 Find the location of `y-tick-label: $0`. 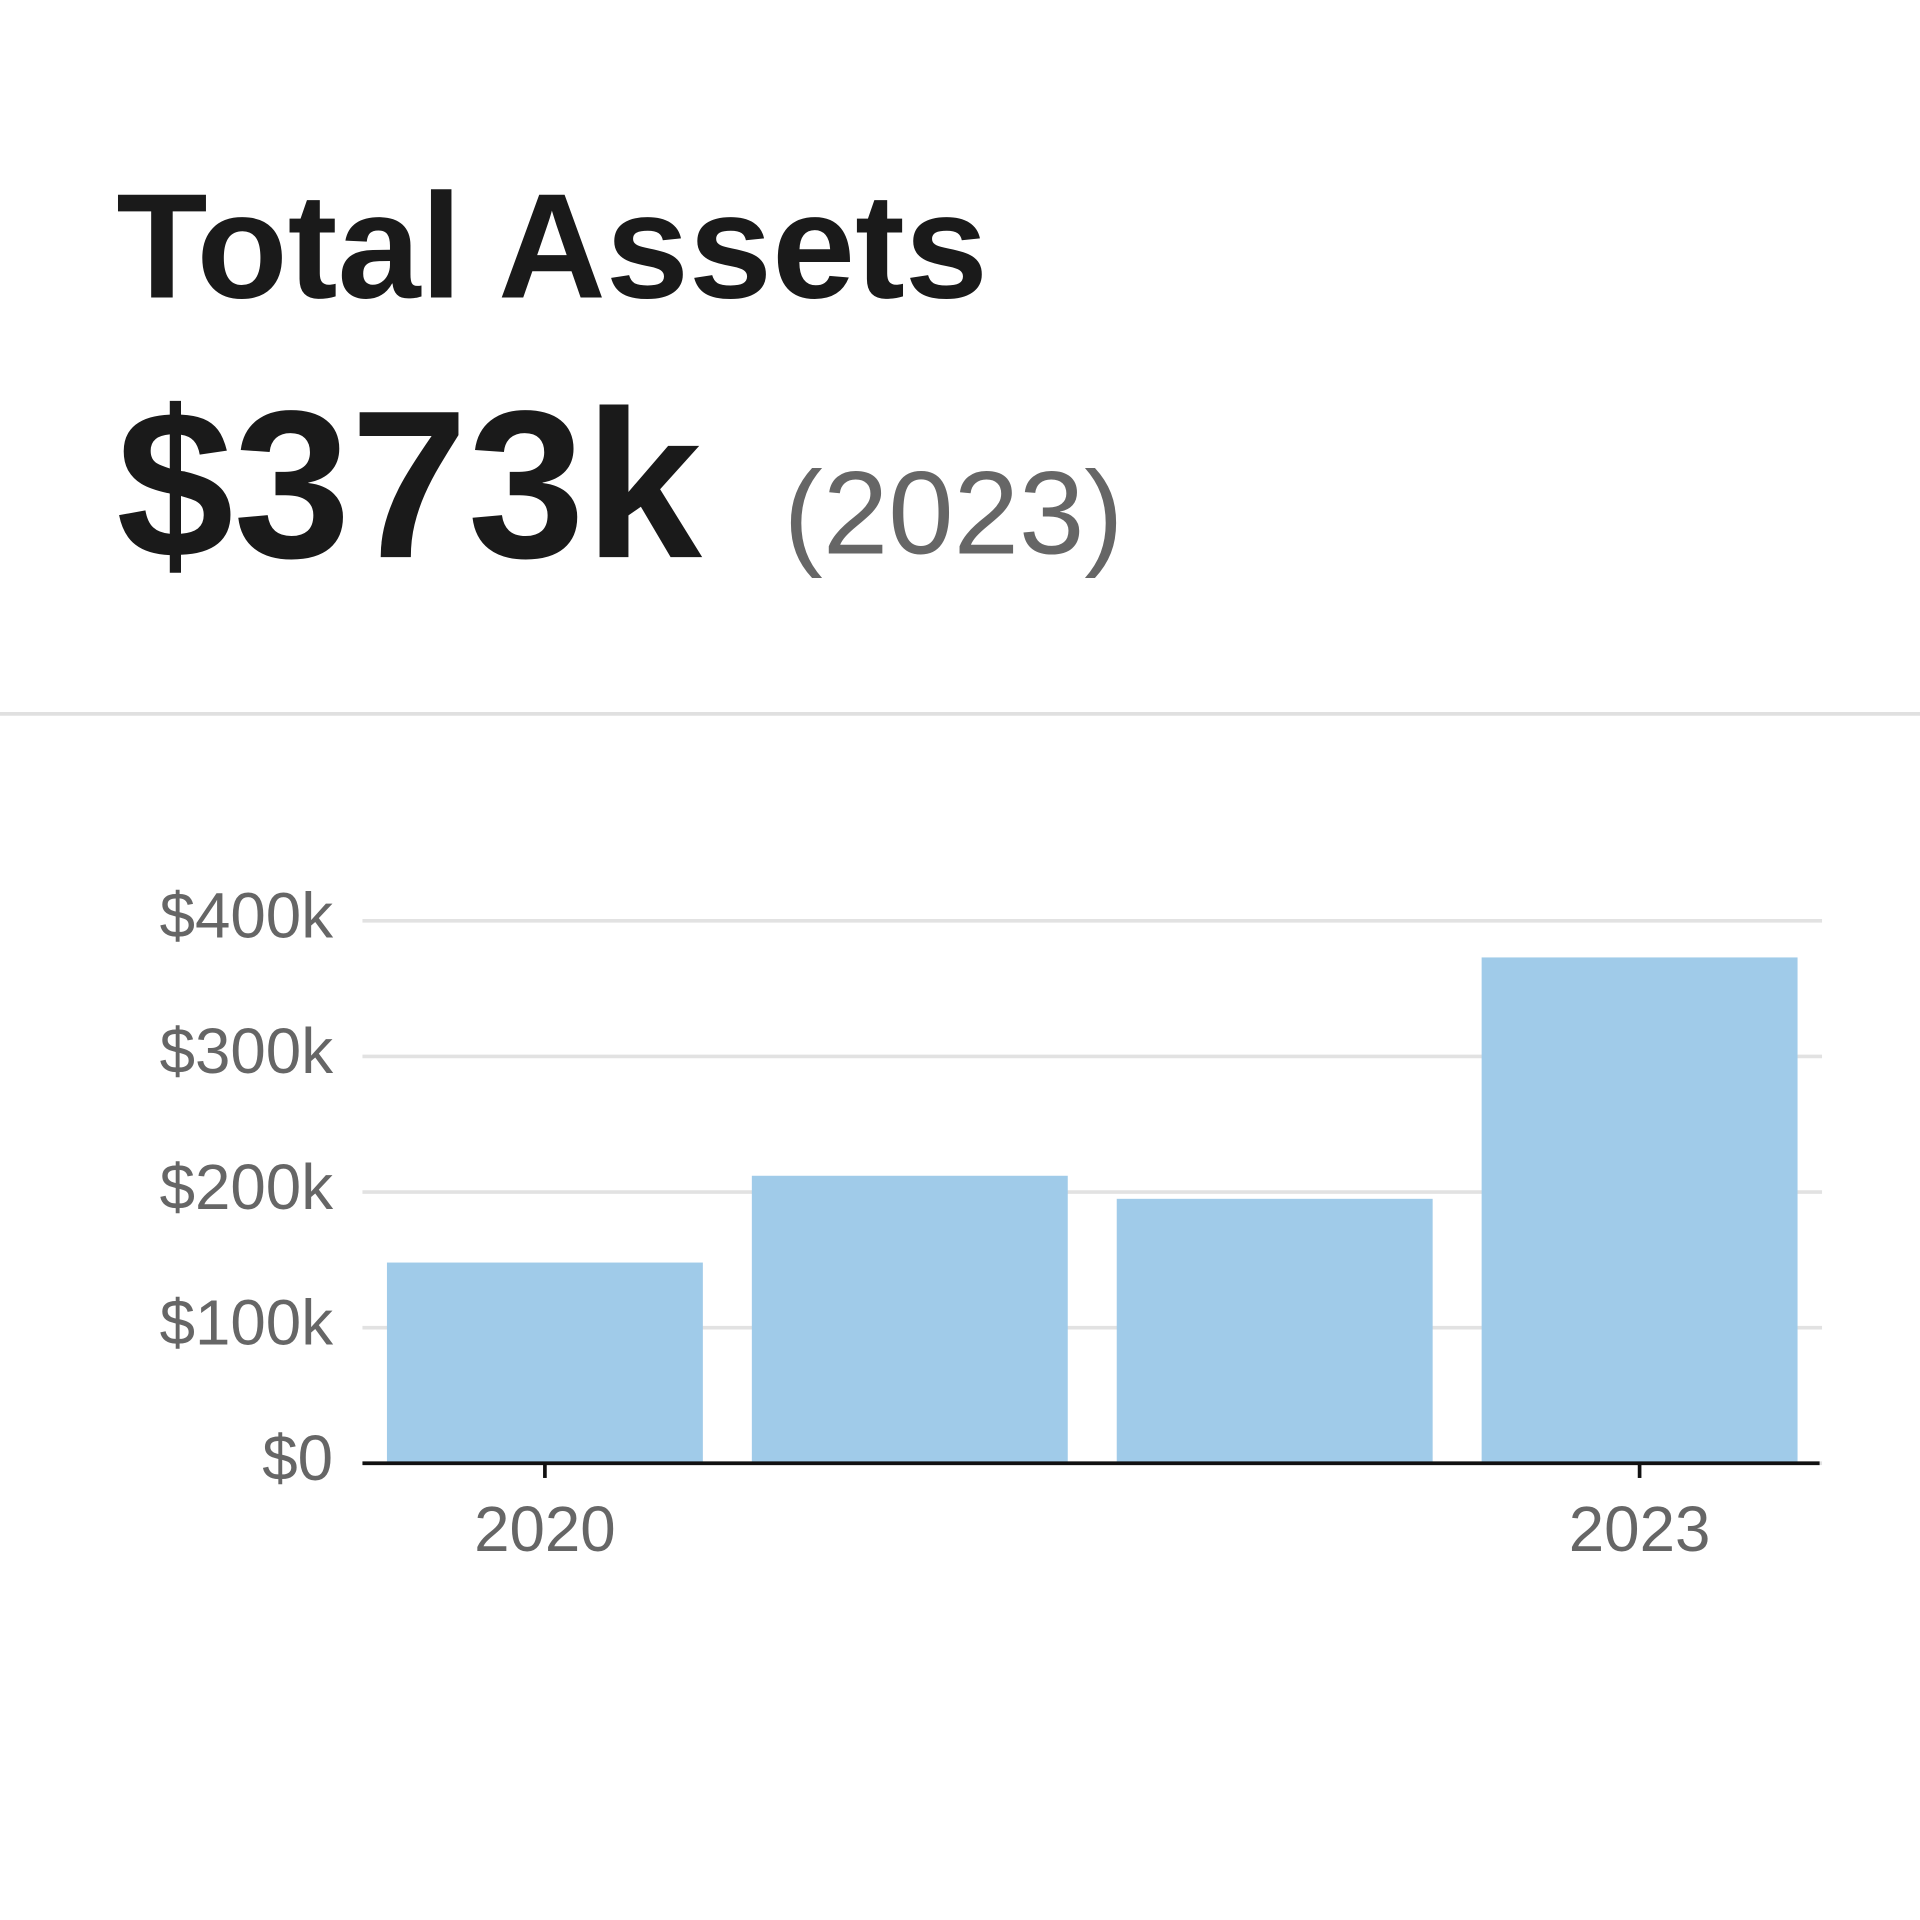

y-tick-label: $0 is located at coordinates (297, 1458).